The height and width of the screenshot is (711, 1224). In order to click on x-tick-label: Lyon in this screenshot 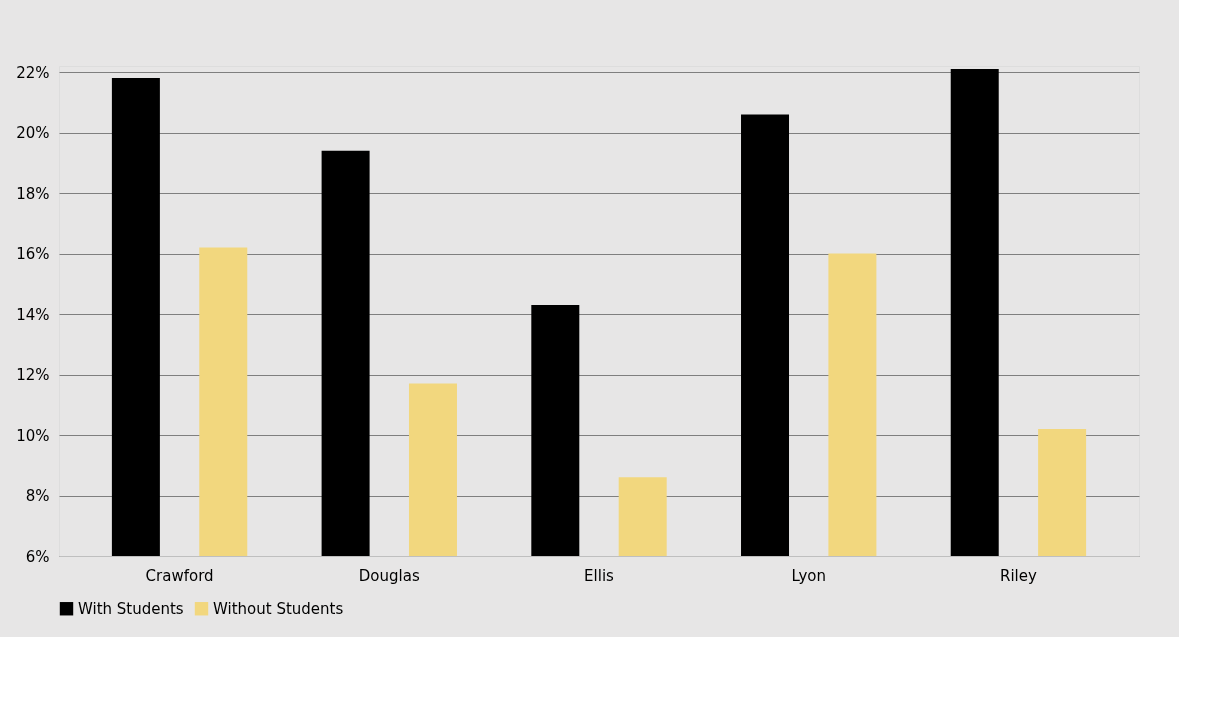, I will do `click(808, 575)`.